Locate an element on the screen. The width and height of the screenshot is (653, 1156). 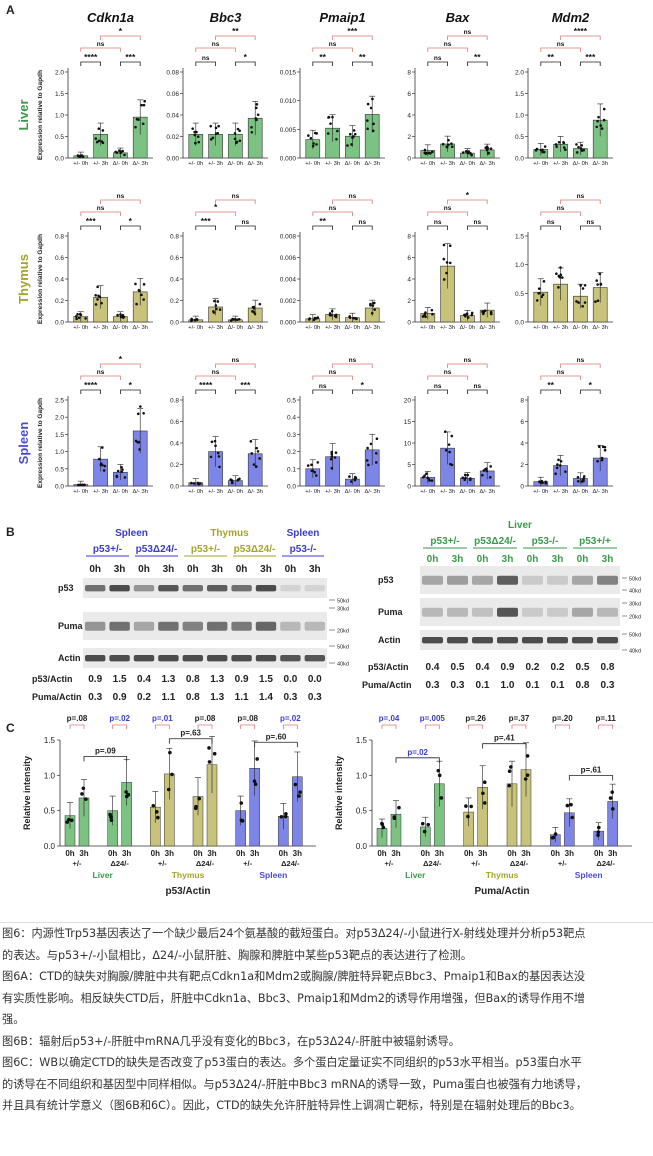
y-tick-label: 6 is located at coordinates (409, 94).